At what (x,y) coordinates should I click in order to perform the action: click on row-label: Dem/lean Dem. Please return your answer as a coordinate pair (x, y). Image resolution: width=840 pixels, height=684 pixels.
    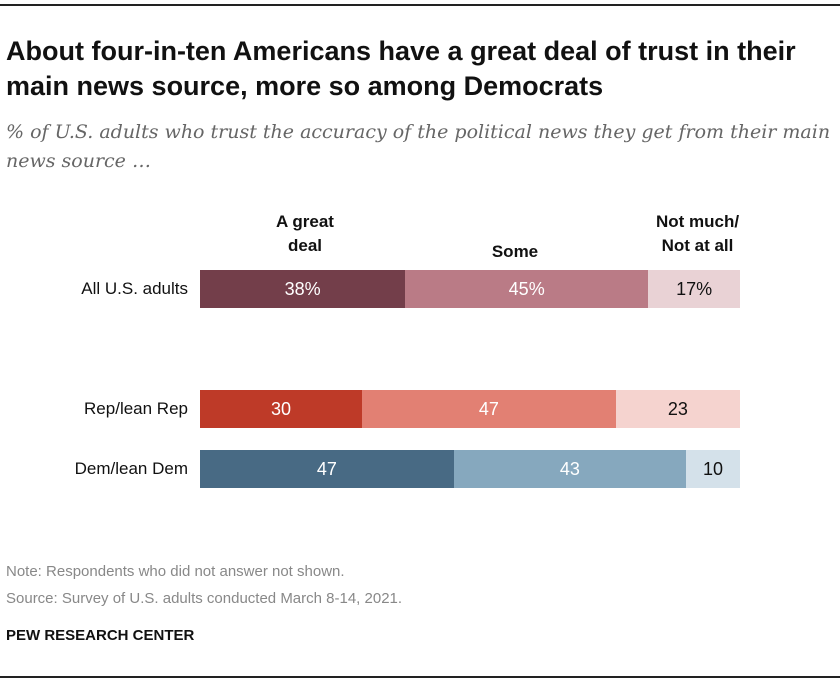
    Looking at the image, I should click on (131, 468).